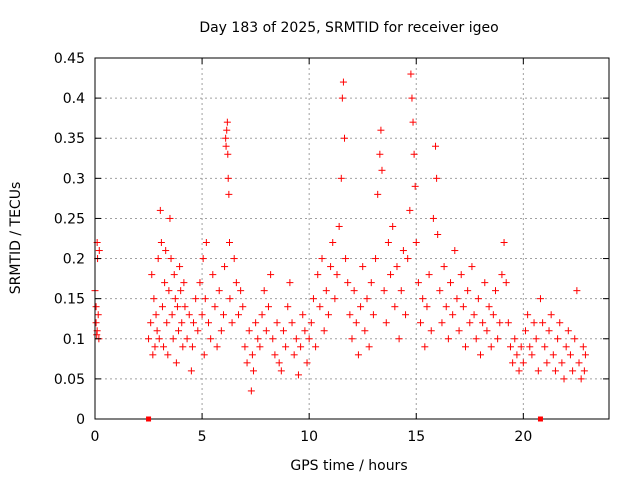 The height and width of the screenshot is (480, 640). I want to click on x-axis-label: GPS time / hours, so click(348, 466).